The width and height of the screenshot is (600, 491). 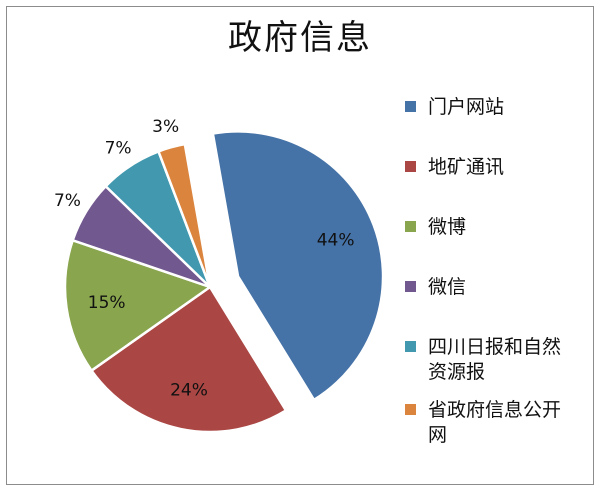 What do you see at coordinates (165, 127) in the screenshot?
I see `data-label: 3%` at bounding box center [165, 127].